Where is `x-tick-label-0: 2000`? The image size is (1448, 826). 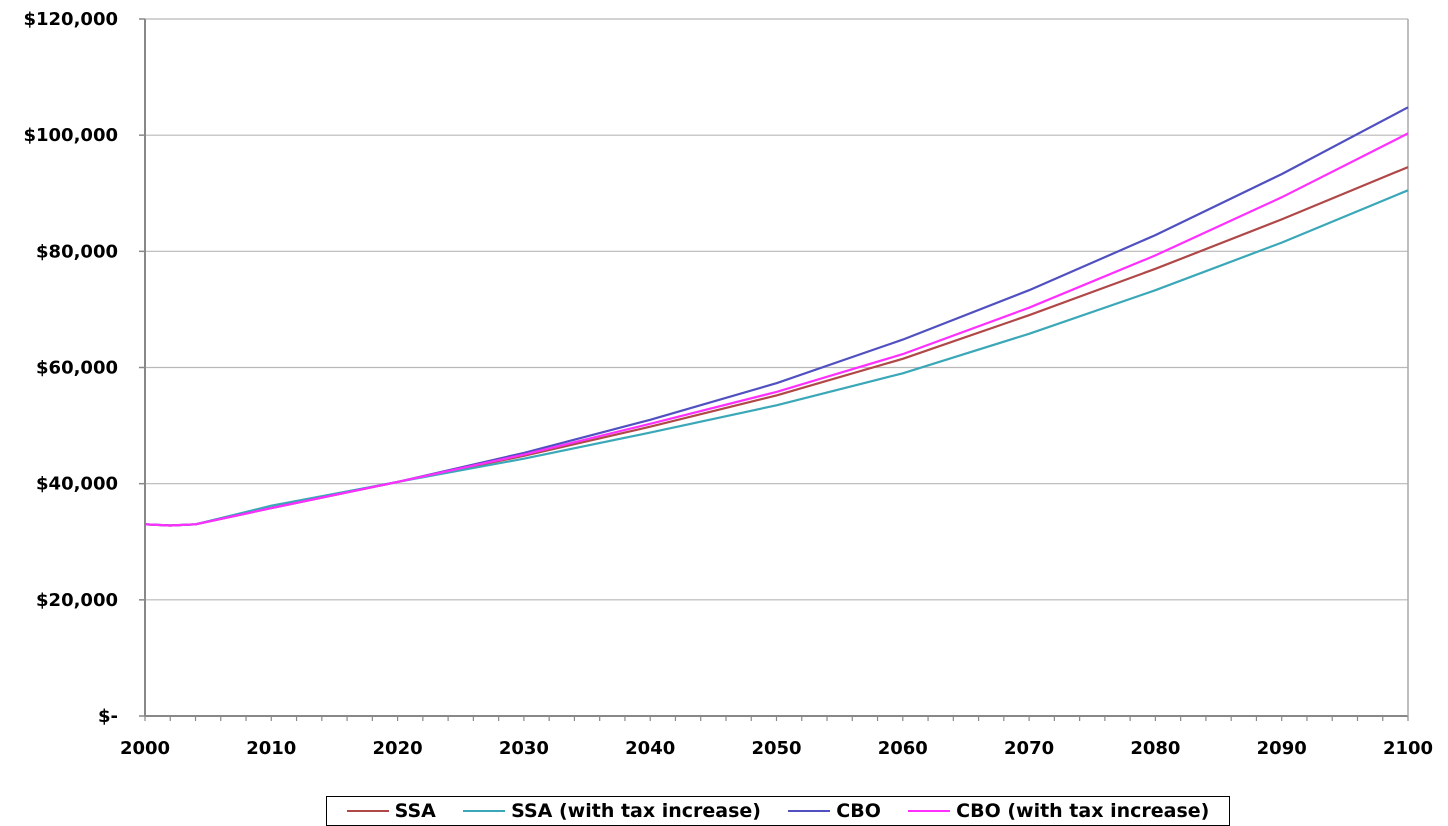
x-tick-label-0: 2000 is located at coordinates (145, 748).